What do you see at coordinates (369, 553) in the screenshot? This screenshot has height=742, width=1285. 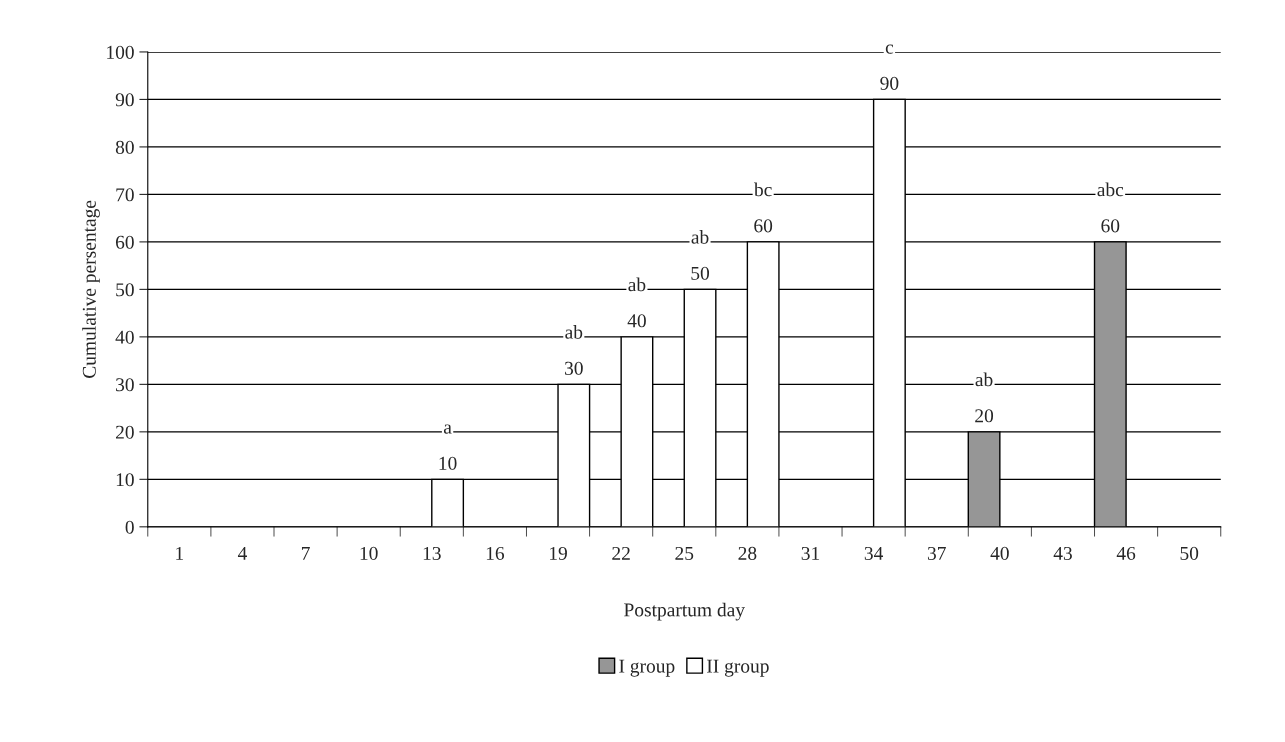 I see `x-tick-label: 10` at bounding box center [369, 553].